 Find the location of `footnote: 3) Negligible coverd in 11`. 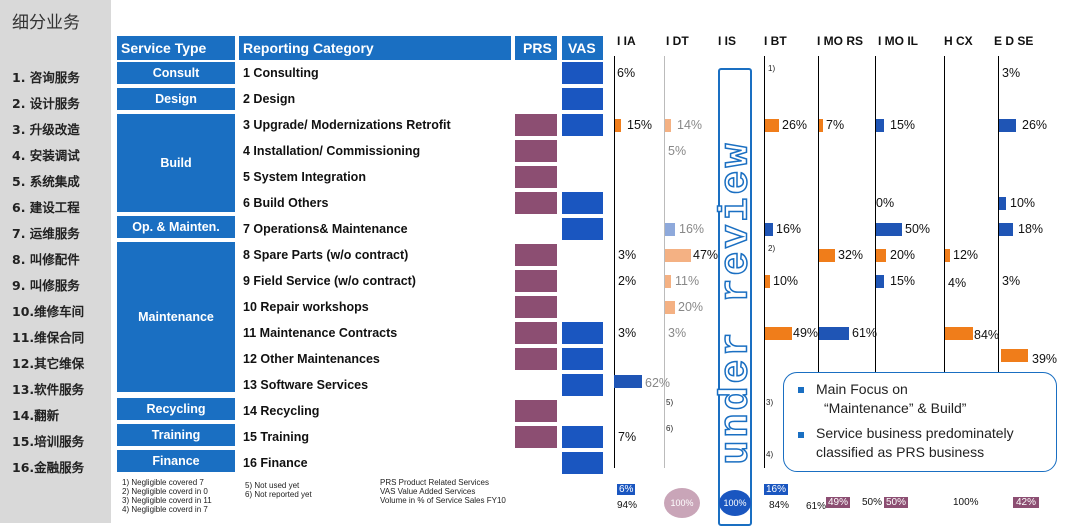

footnote: 3) Negligible coverd in 11 is located at coordinates (167, 500).